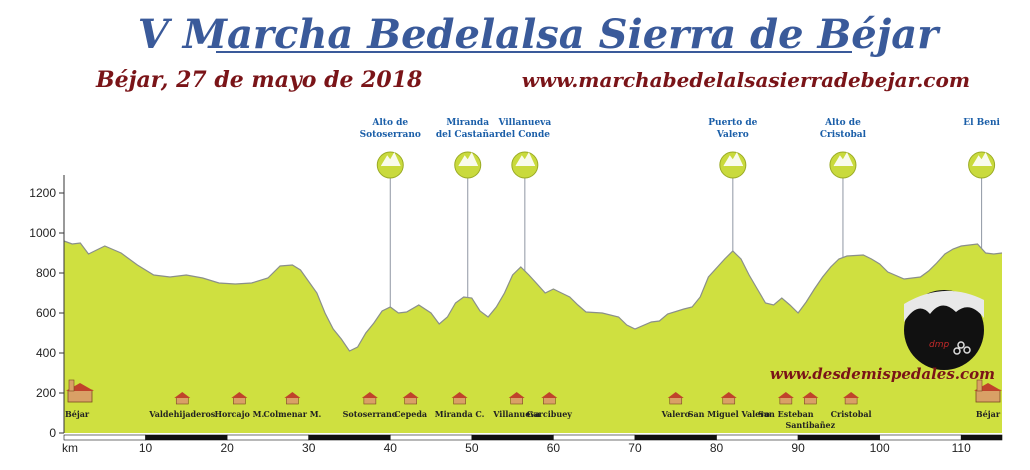 The height and width of the screenshot is (470, 1030). Describe the element at coordinates (676, 414) in the screenshot. I see `town-label: Valero` at that location.